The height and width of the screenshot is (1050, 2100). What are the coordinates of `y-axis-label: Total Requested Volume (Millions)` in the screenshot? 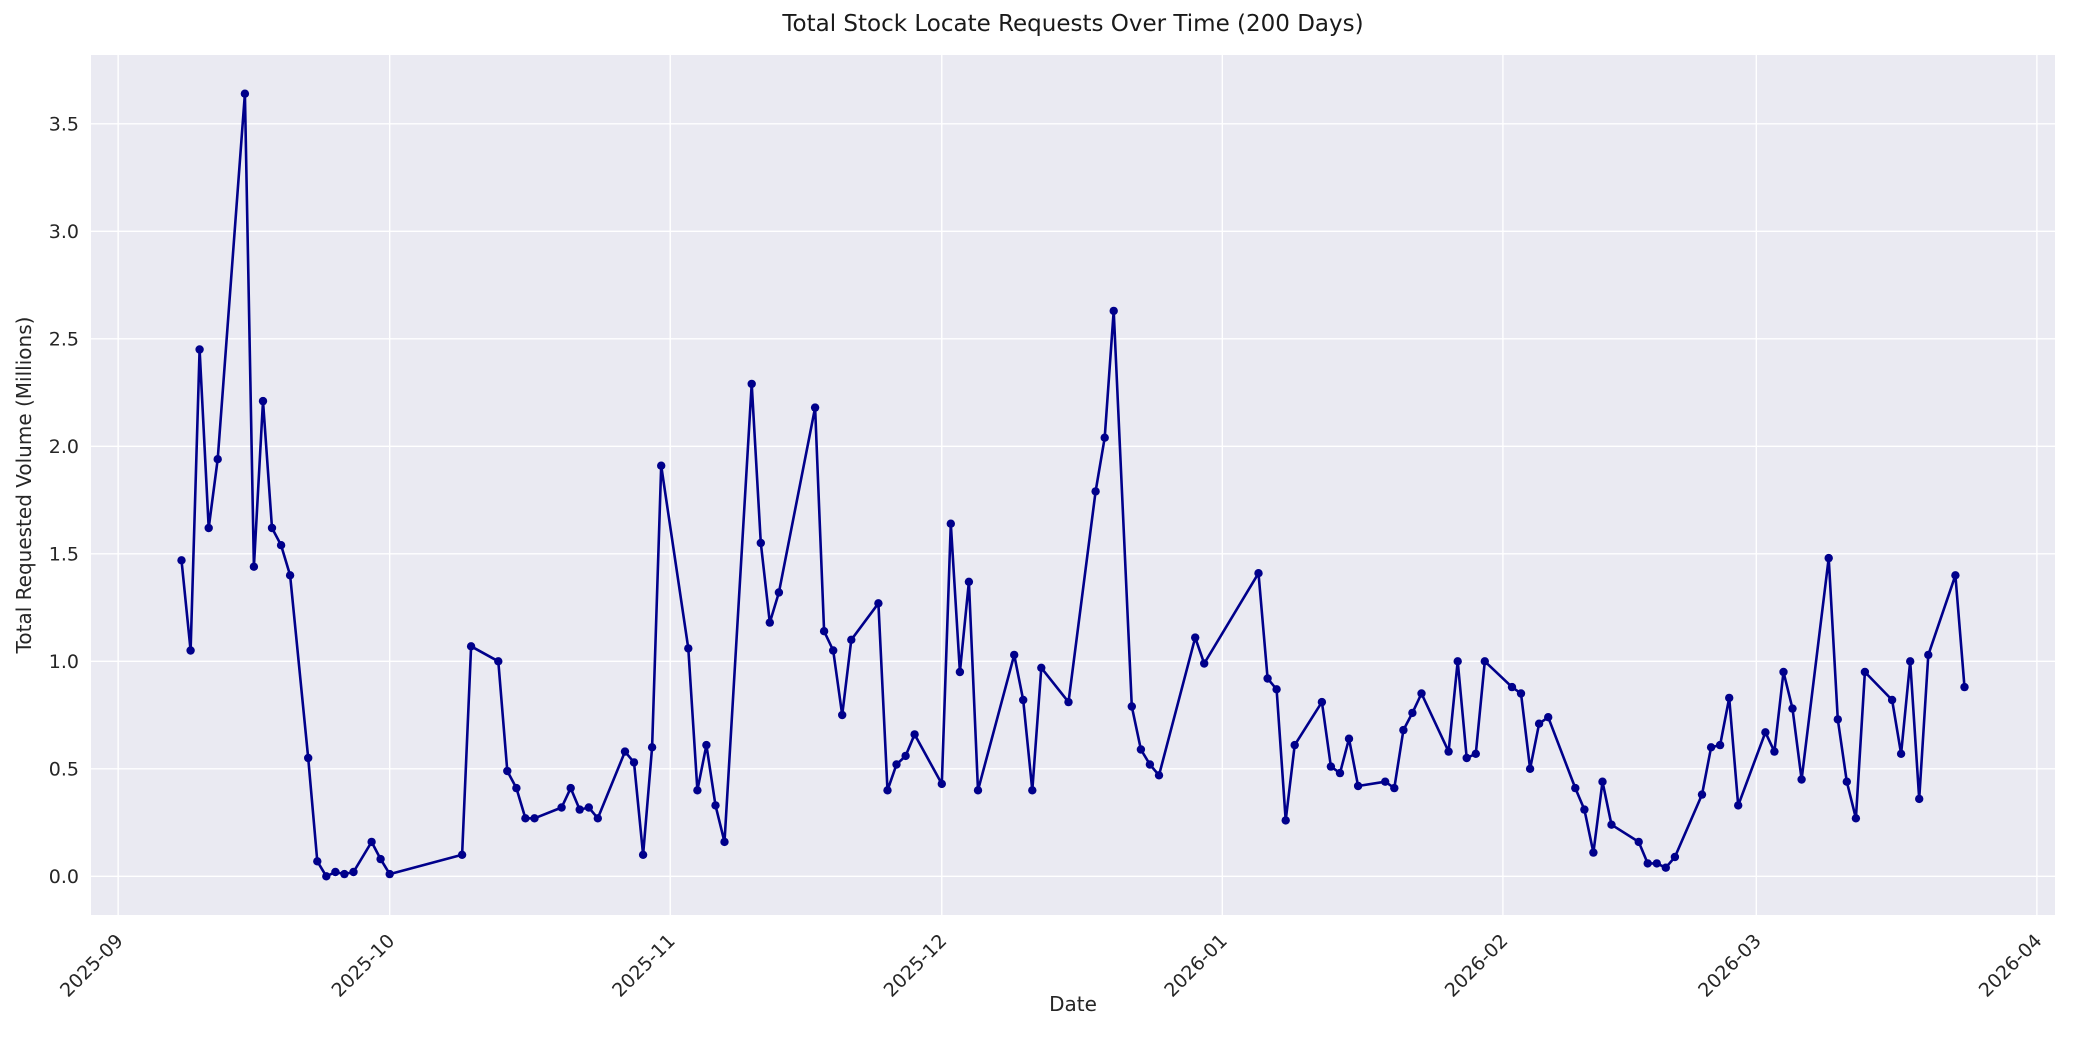 It's located at (24, 485).